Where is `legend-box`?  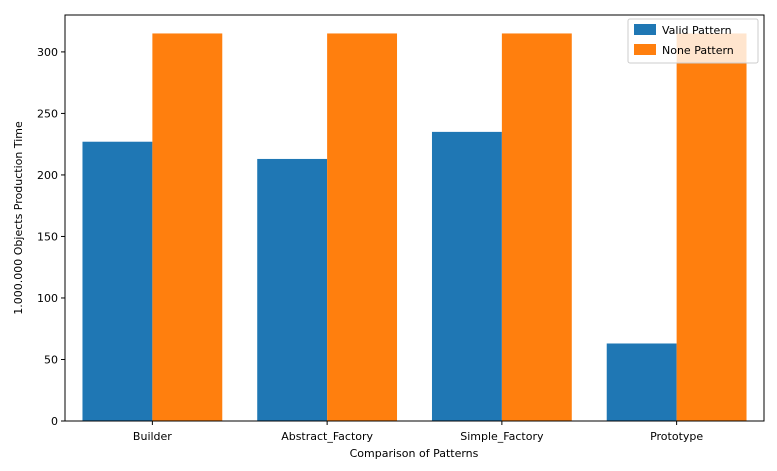
legend-box is located at coordinates (693, 41).